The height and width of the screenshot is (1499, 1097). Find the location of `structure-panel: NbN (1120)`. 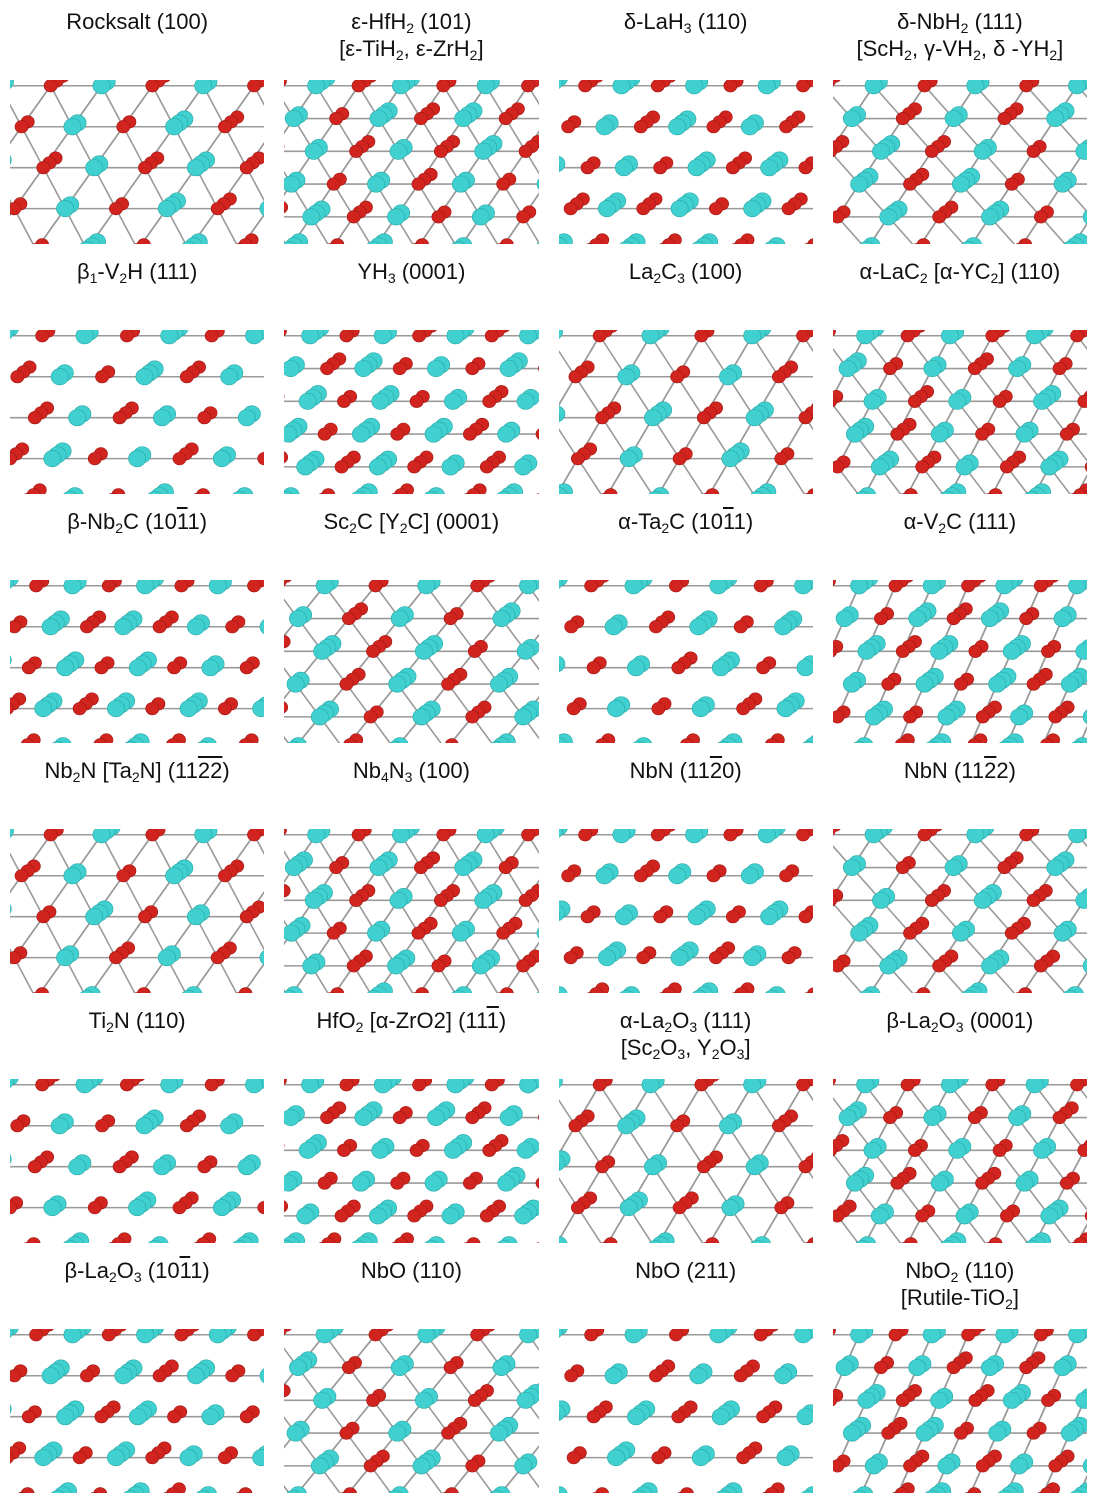

structure-panel: NbN (1120) is located at coordinates (686, 874).